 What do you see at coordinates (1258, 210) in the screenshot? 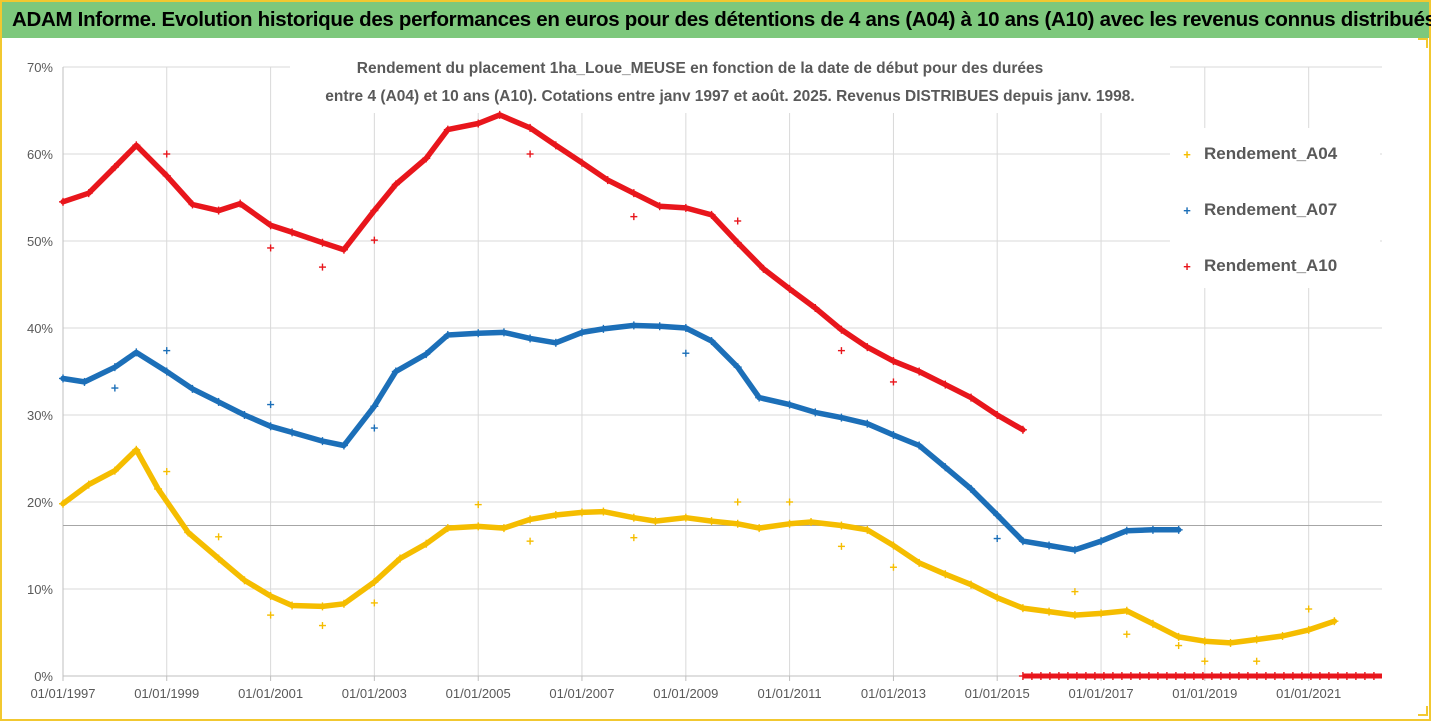
I see `legend-item-a07: + Rendement_A07` at bounding box center [1258, 210].